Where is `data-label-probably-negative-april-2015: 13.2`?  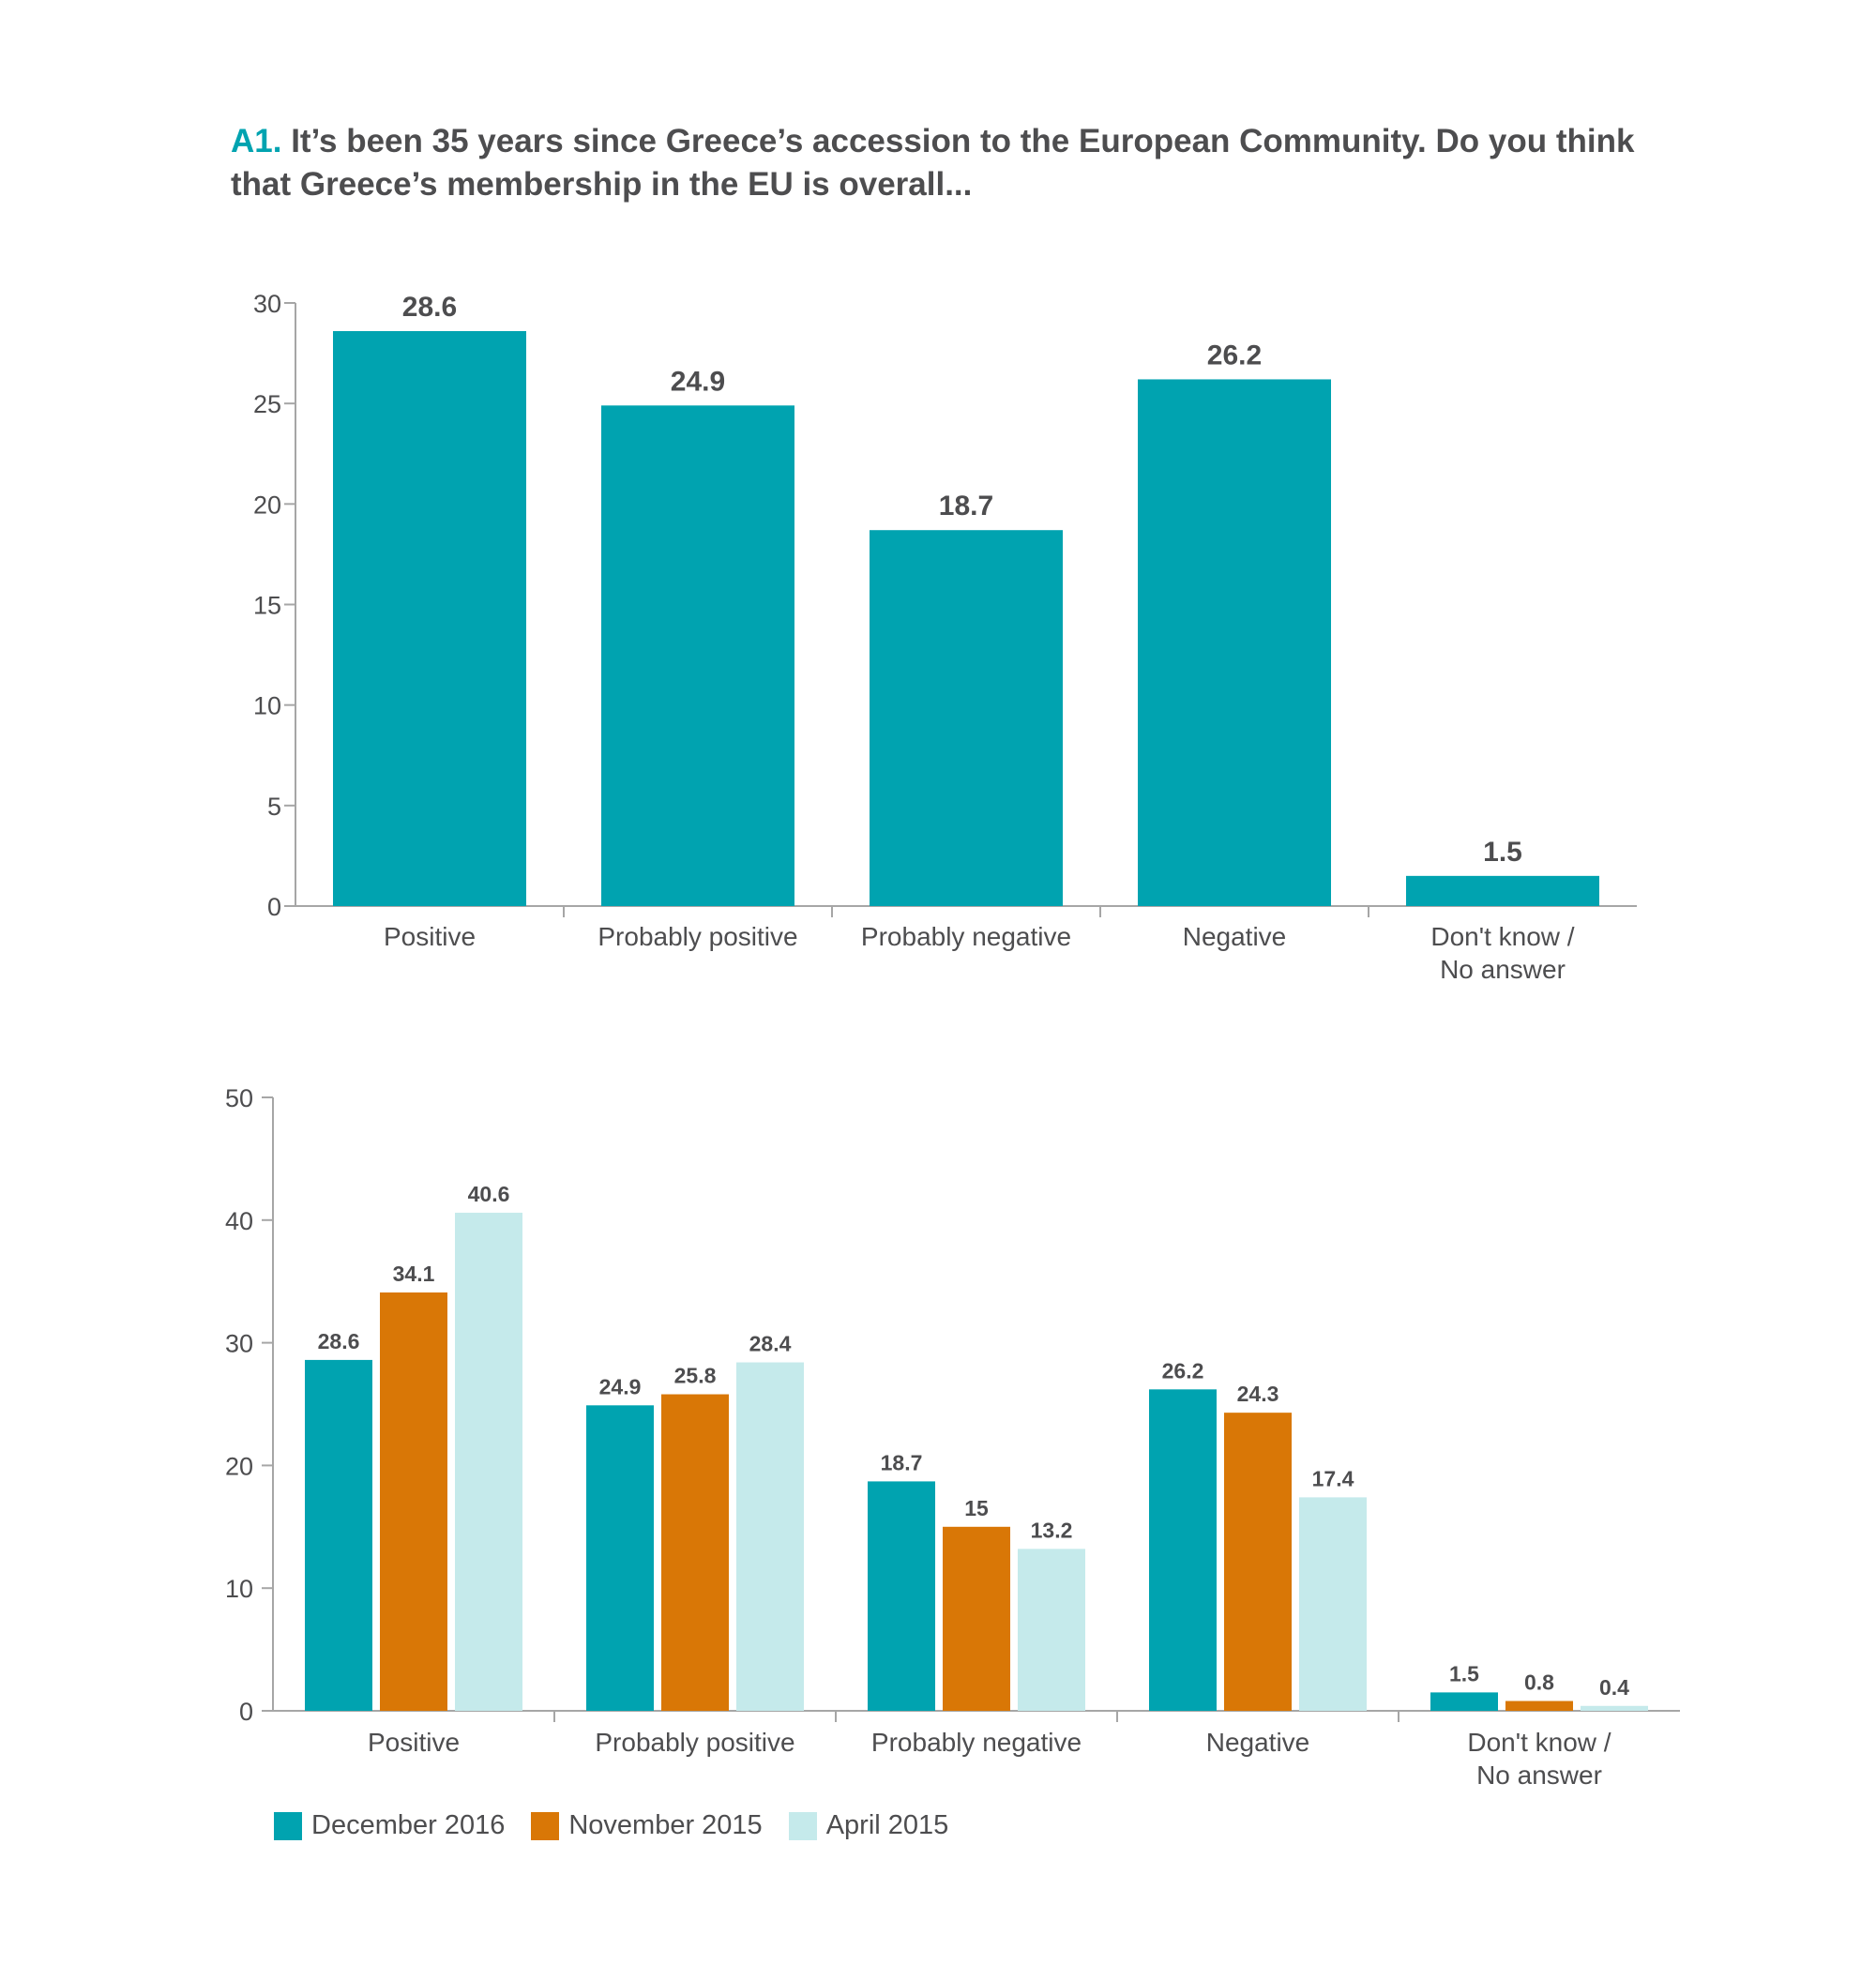
data-label-probably-negative-april-2015: 13.2 is located at coordinates (1052, 1530).